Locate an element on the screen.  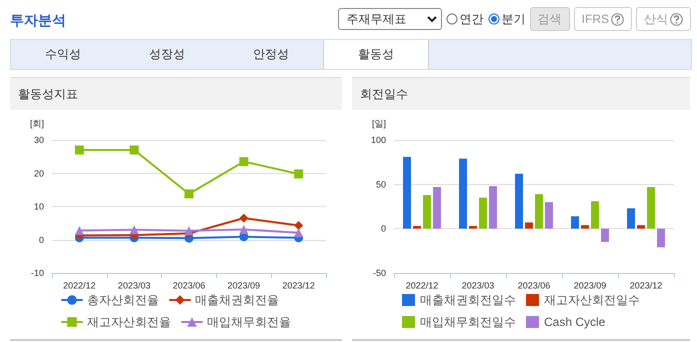
y-tick-label: -50 is located at coordinates (379, 273).